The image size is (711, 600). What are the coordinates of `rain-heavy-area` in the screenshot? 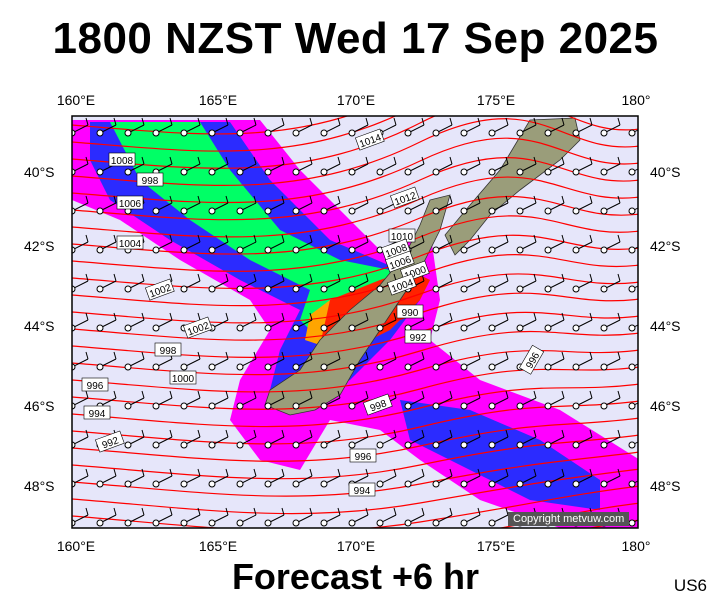 It's located at (255, 231).